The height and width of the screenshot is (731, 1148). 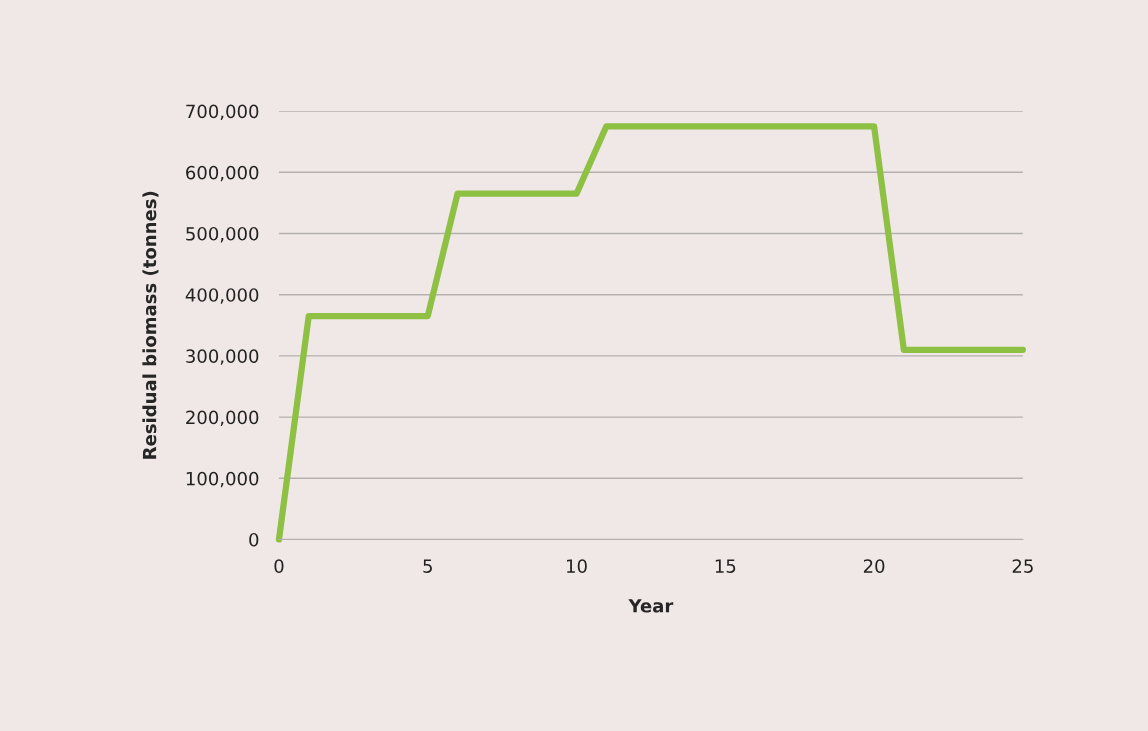 What do you see at coordinates (577, 566) in the screenshot?
I see `x-tick-label: 10` at bounding box center [577, 566].